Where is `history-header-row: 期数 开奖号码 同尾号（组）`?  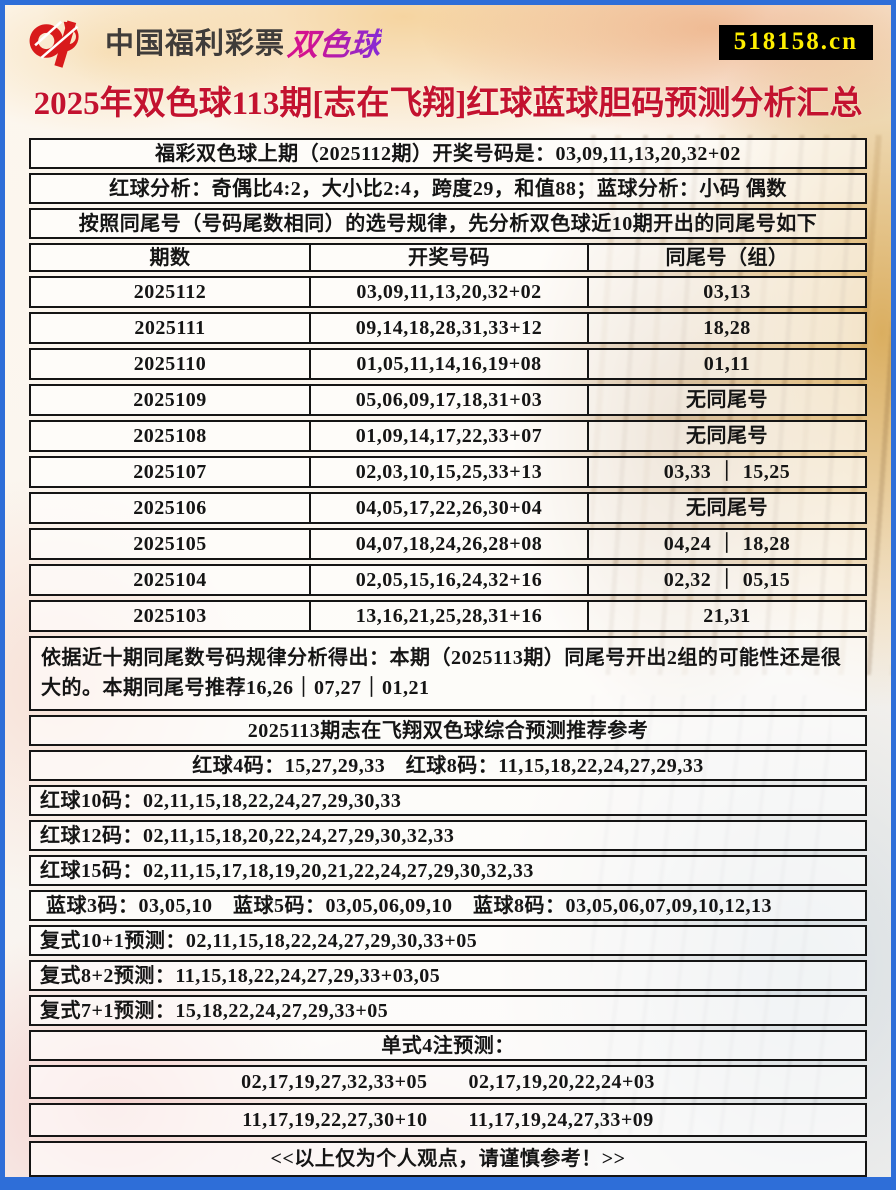 history-header-row: 期数 开奖号码 同尾号（组） is located at coordinates (448, 257).